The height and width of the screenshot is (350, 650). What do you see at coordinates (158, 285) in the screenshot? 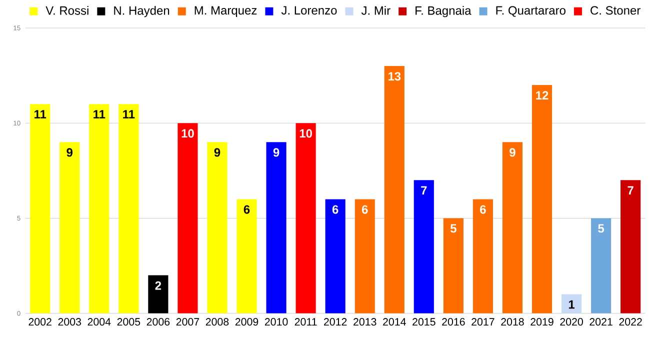
I see `data-label: 2` at bounding box center [158, 285].